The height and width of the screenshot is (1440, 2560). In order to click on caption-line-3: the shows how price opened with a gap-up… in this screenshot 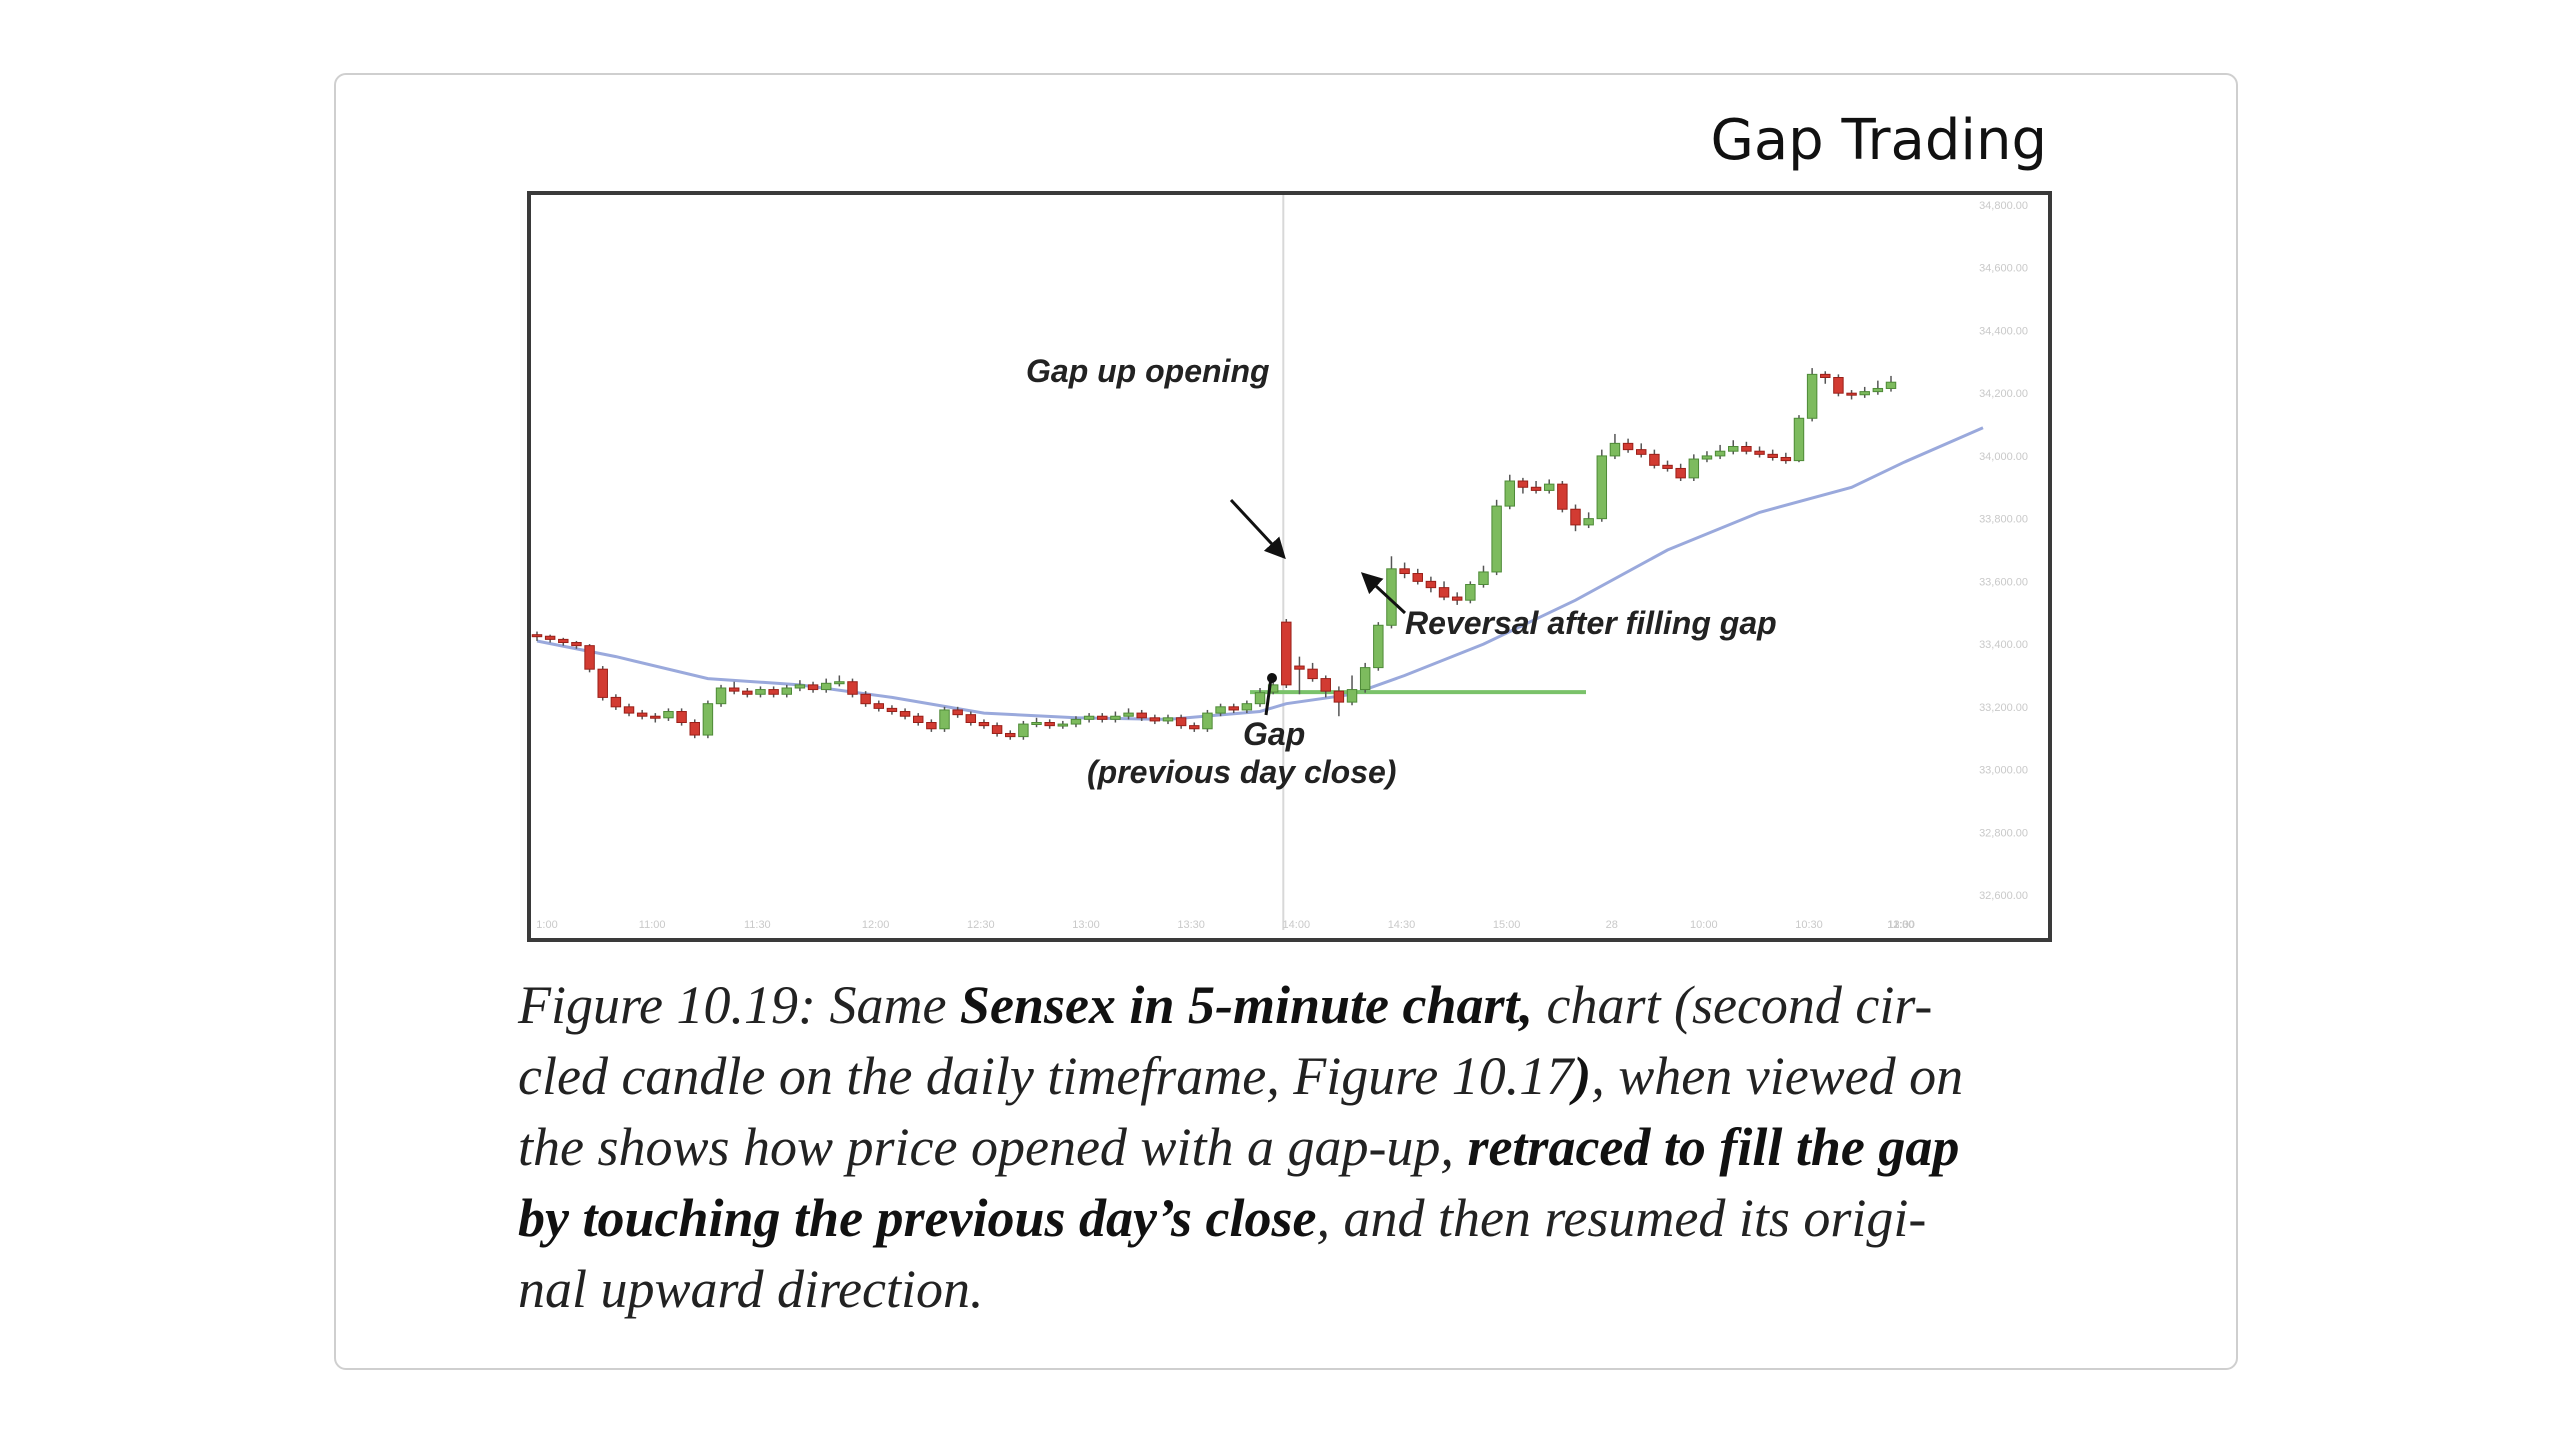, I will do `click(1239, 1147)`.